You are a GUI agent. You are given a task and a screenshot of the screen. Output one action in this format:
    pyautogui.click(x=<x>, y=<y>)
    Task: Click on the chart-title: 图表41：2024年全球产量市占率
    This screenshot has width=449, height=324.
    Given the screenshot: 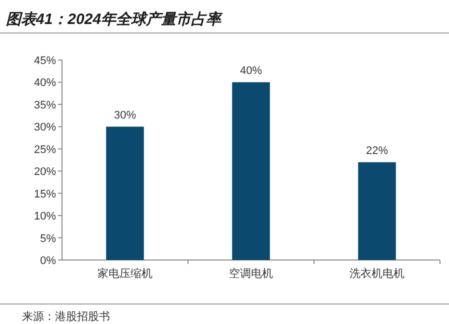 What is the action you would take?
    pyautogui.click(x=115, y=19)
    